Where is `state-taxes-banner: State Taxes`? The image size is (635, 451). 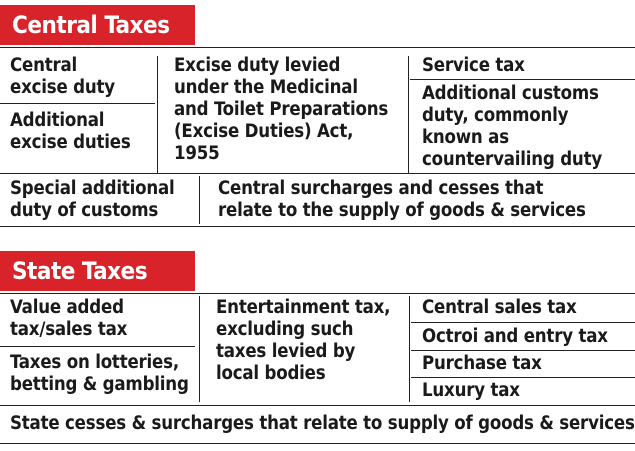 state-taxes-banner: State Taxes is located at coordinates (97, 271).